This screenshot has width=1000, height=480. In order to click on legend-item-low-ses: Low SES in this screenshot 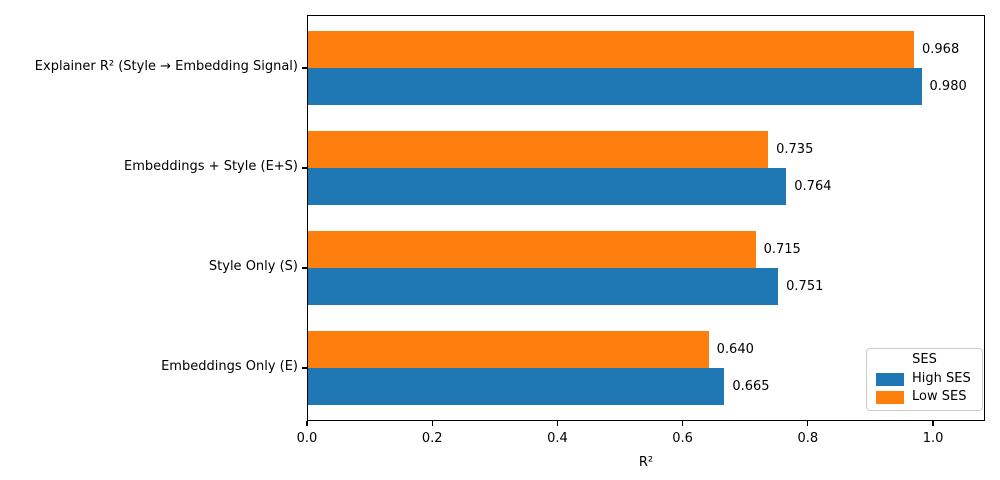, I will do `click(924, 397)`.